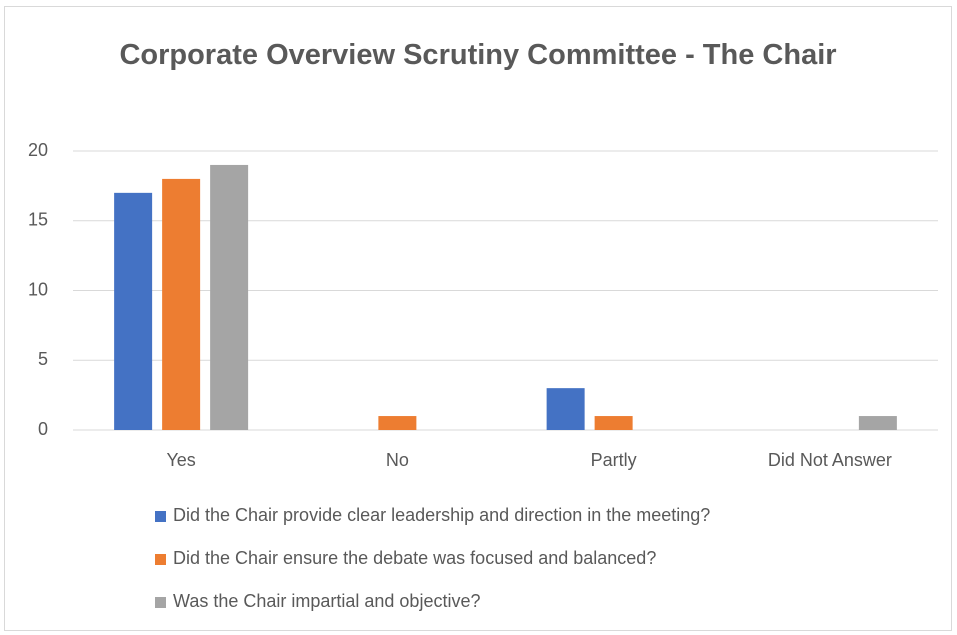 The width and height of the screenshot is (957, 635). Describe the element at coordinates (614, 460) in the screenshot. I see `x-tick-label: Partly` at that location.